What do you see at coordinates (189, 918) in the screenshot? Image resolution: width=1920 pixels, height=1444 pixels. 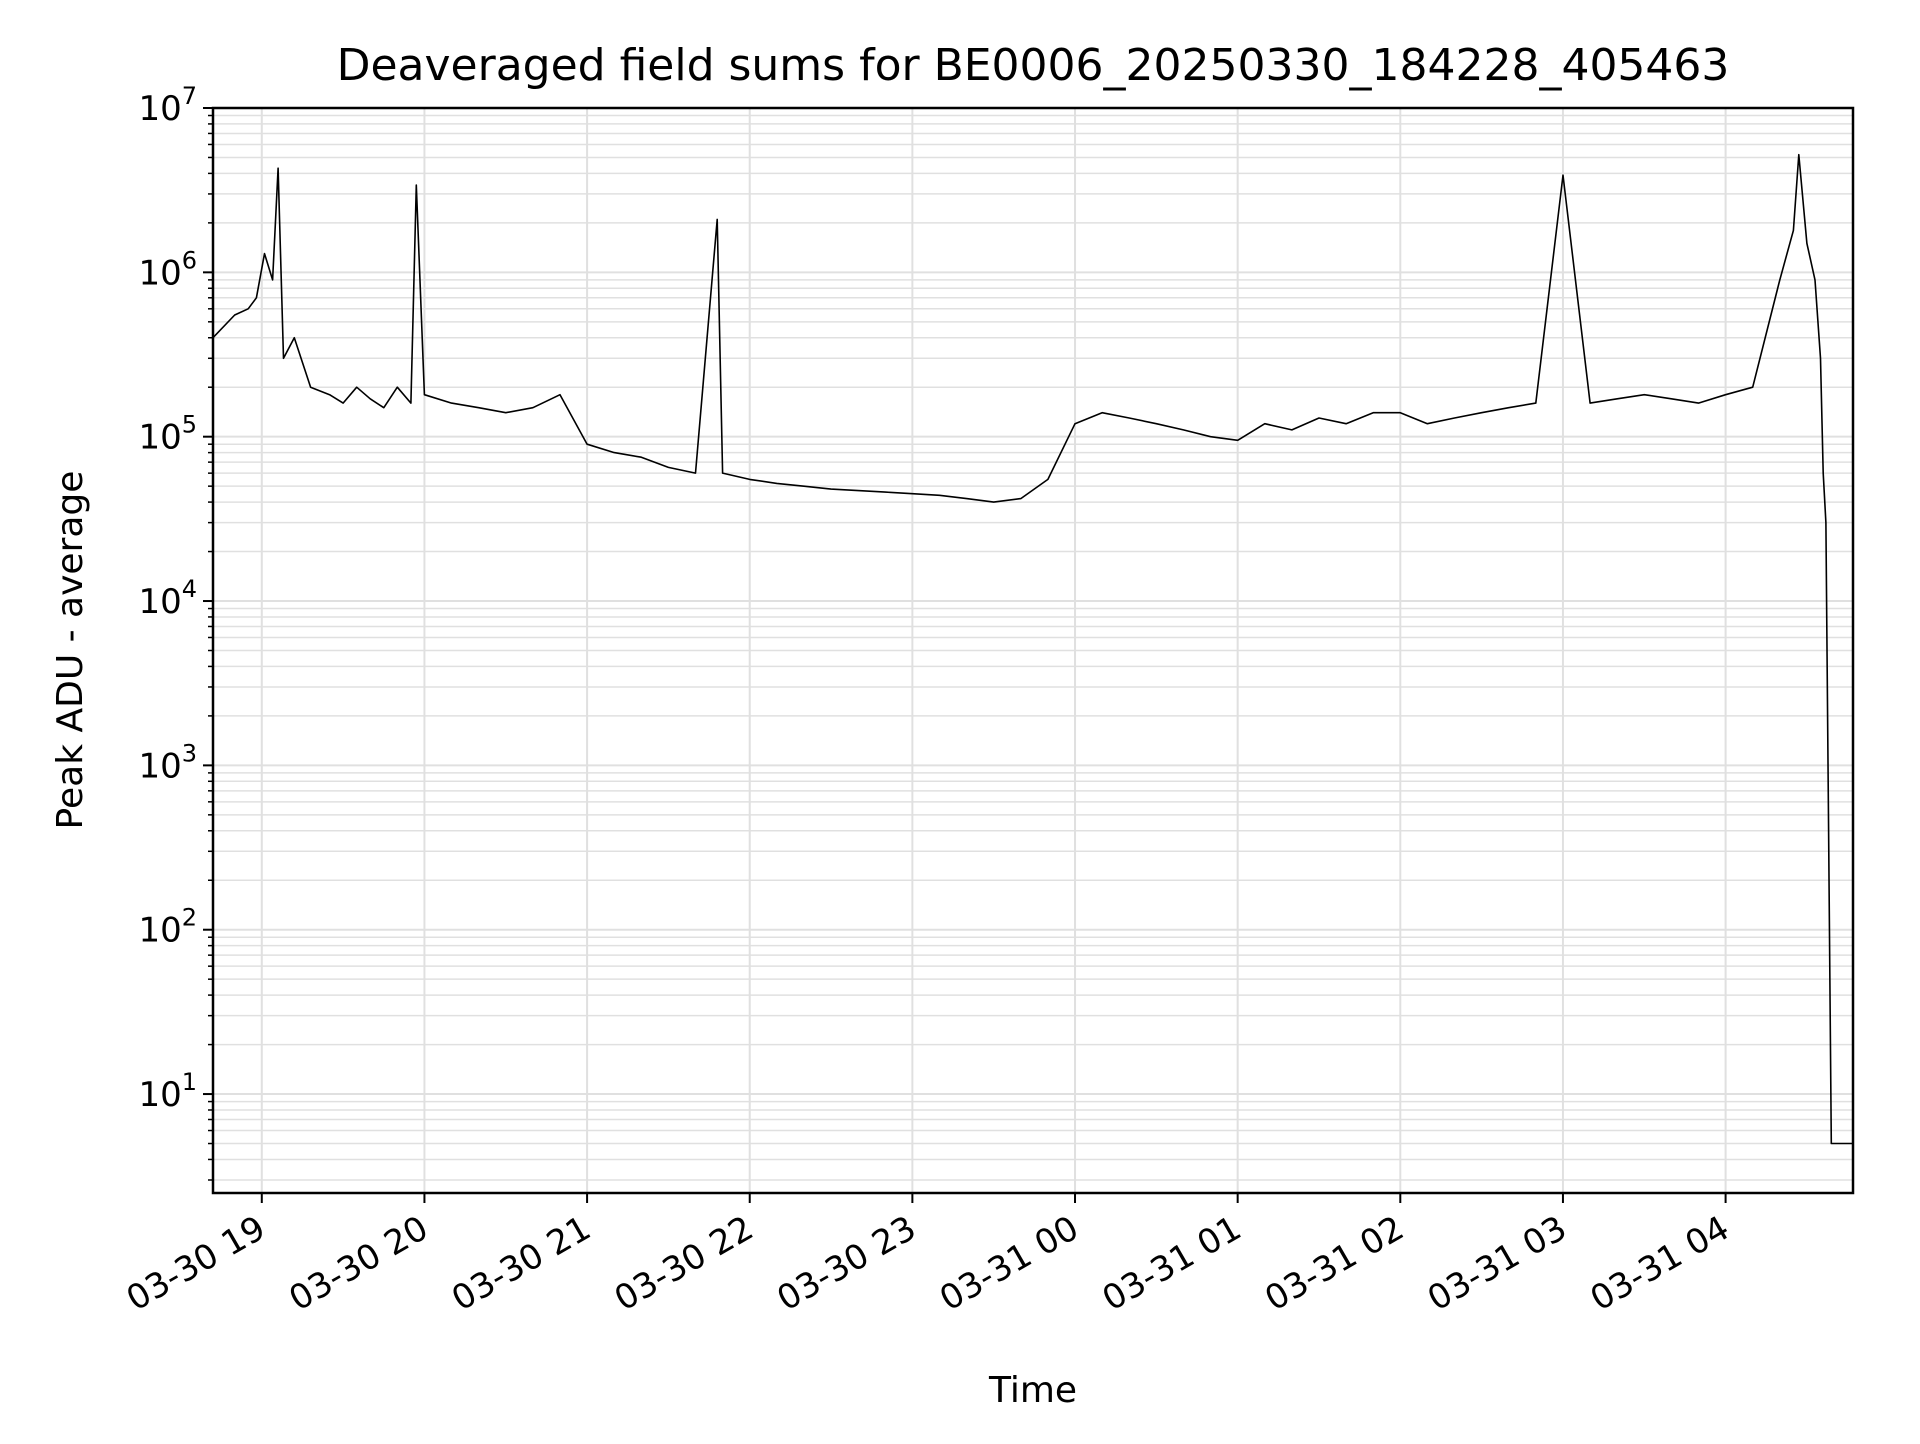 I see `y-tick-exponent: 2` at bounding box center [189, 918].